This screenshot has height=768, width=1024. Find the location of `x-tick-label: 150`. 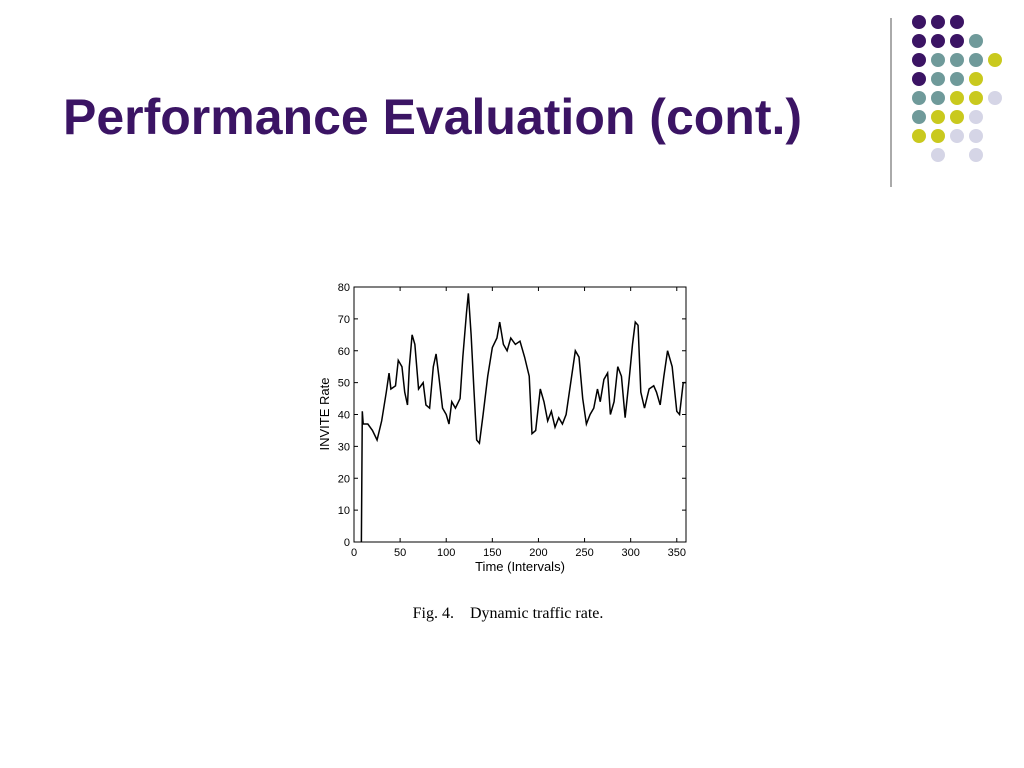

x-tick-label: 150 is located at coordinates (492, 553).